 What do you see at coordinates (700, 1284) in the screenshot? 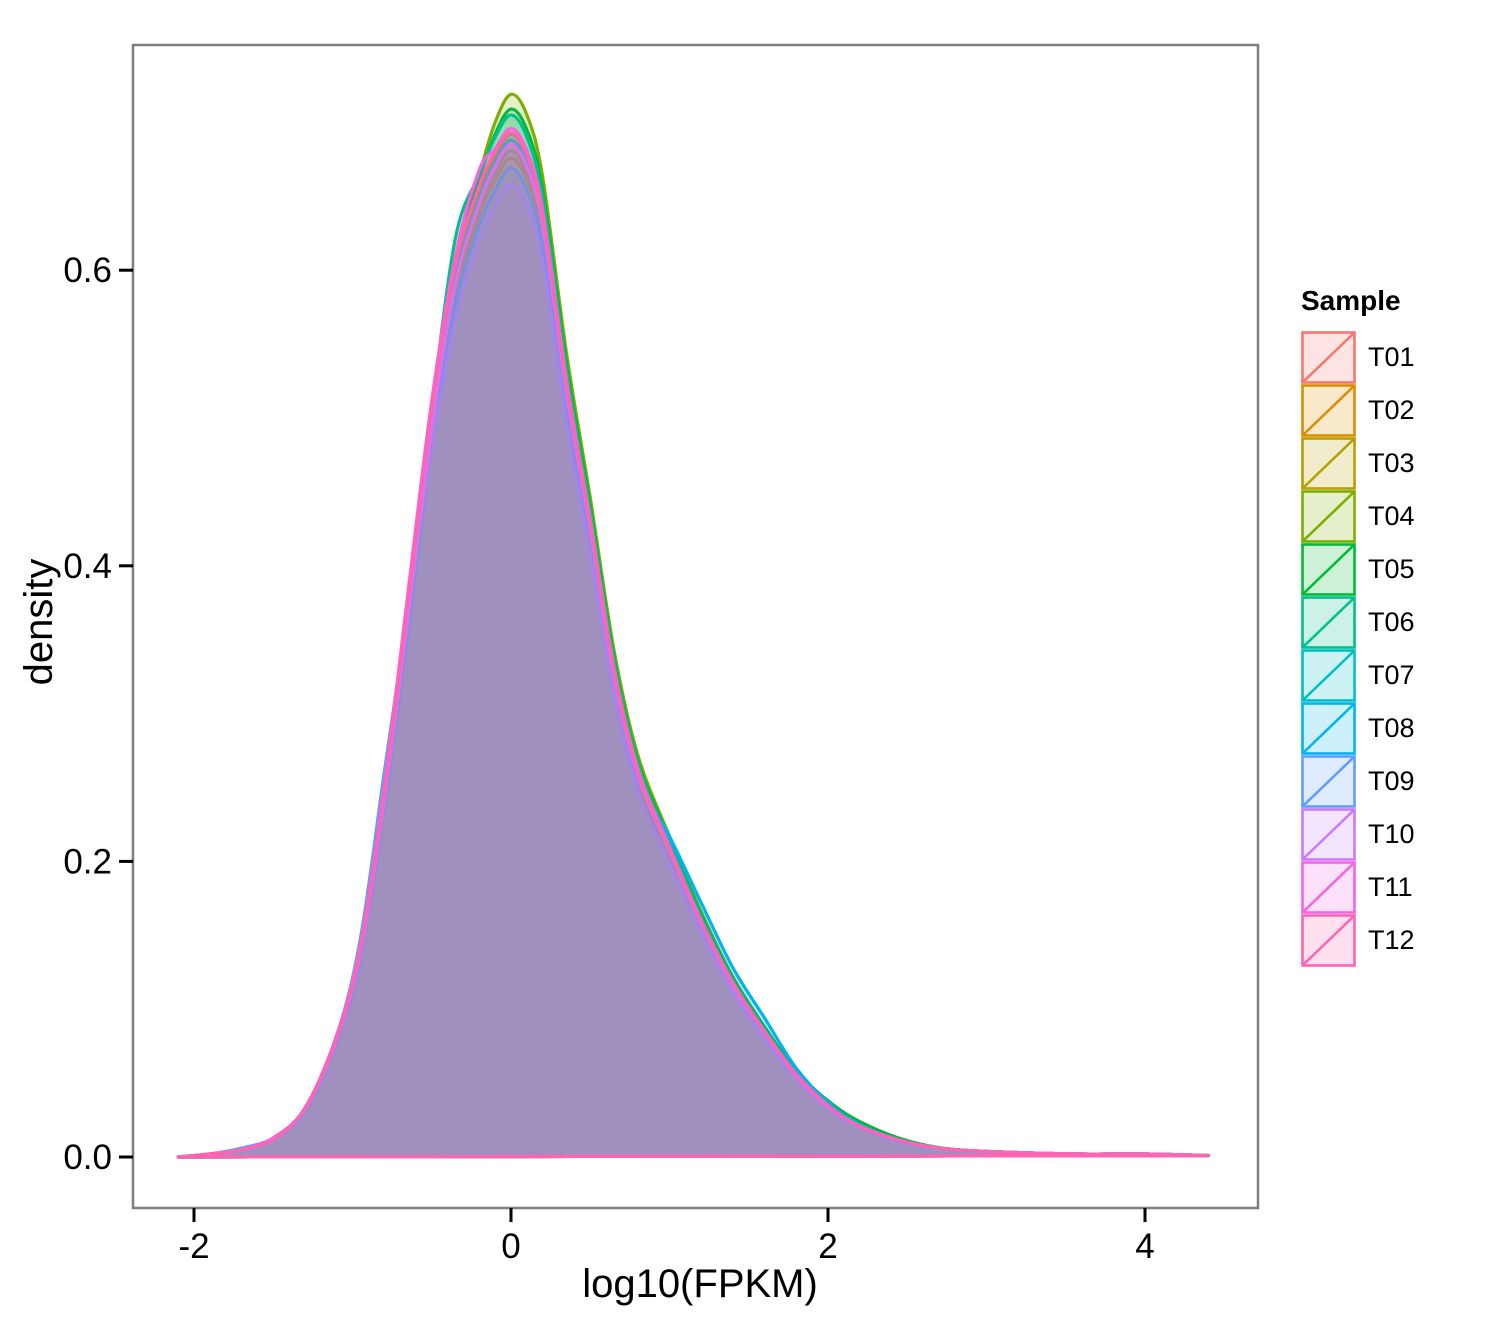
I see `x-axis-title: log10(FPKM)` at bounding box center [700, 1284].